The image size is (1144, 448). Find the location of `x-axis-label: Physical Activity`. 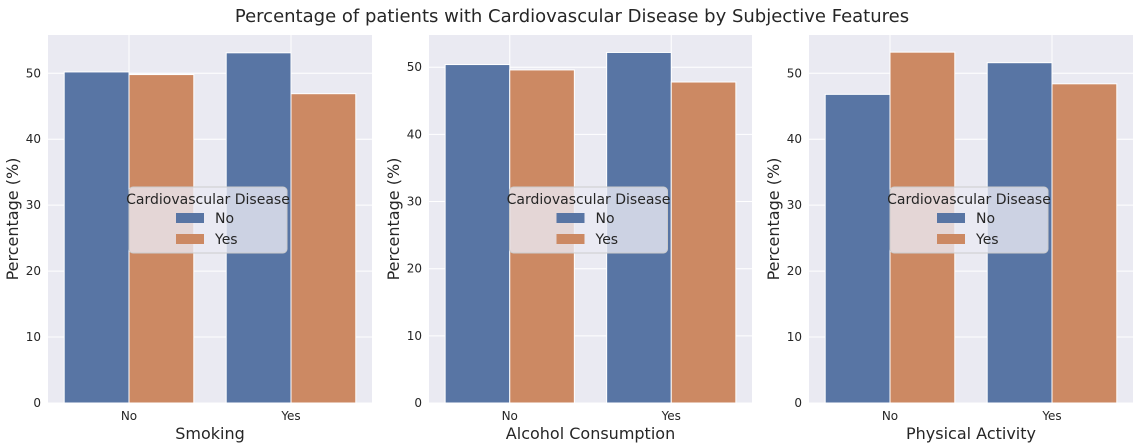

x-axis-label: Physical Activity is located at coordinates (971, 433).